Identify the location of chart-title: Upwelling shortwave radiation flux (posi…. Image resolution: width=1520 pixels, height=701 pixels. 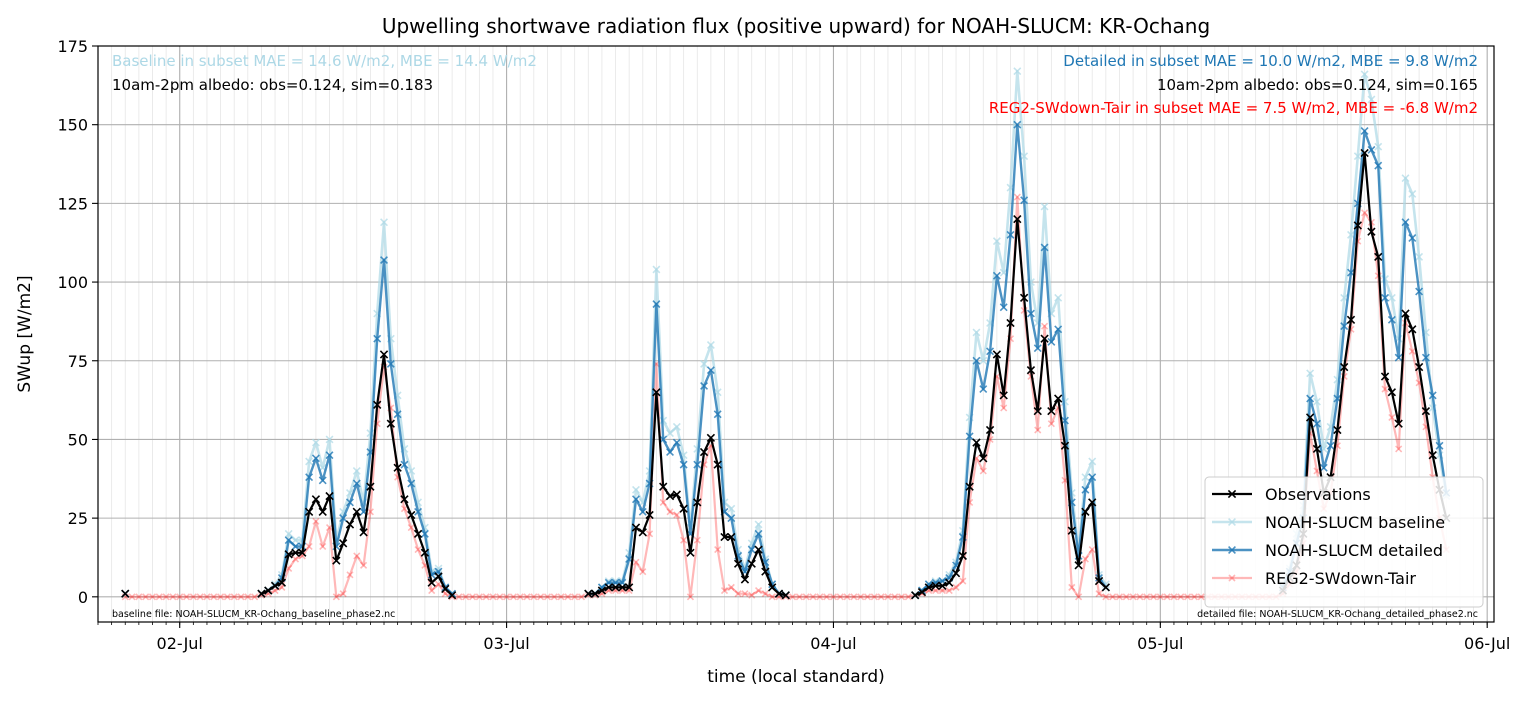
(796, 26).